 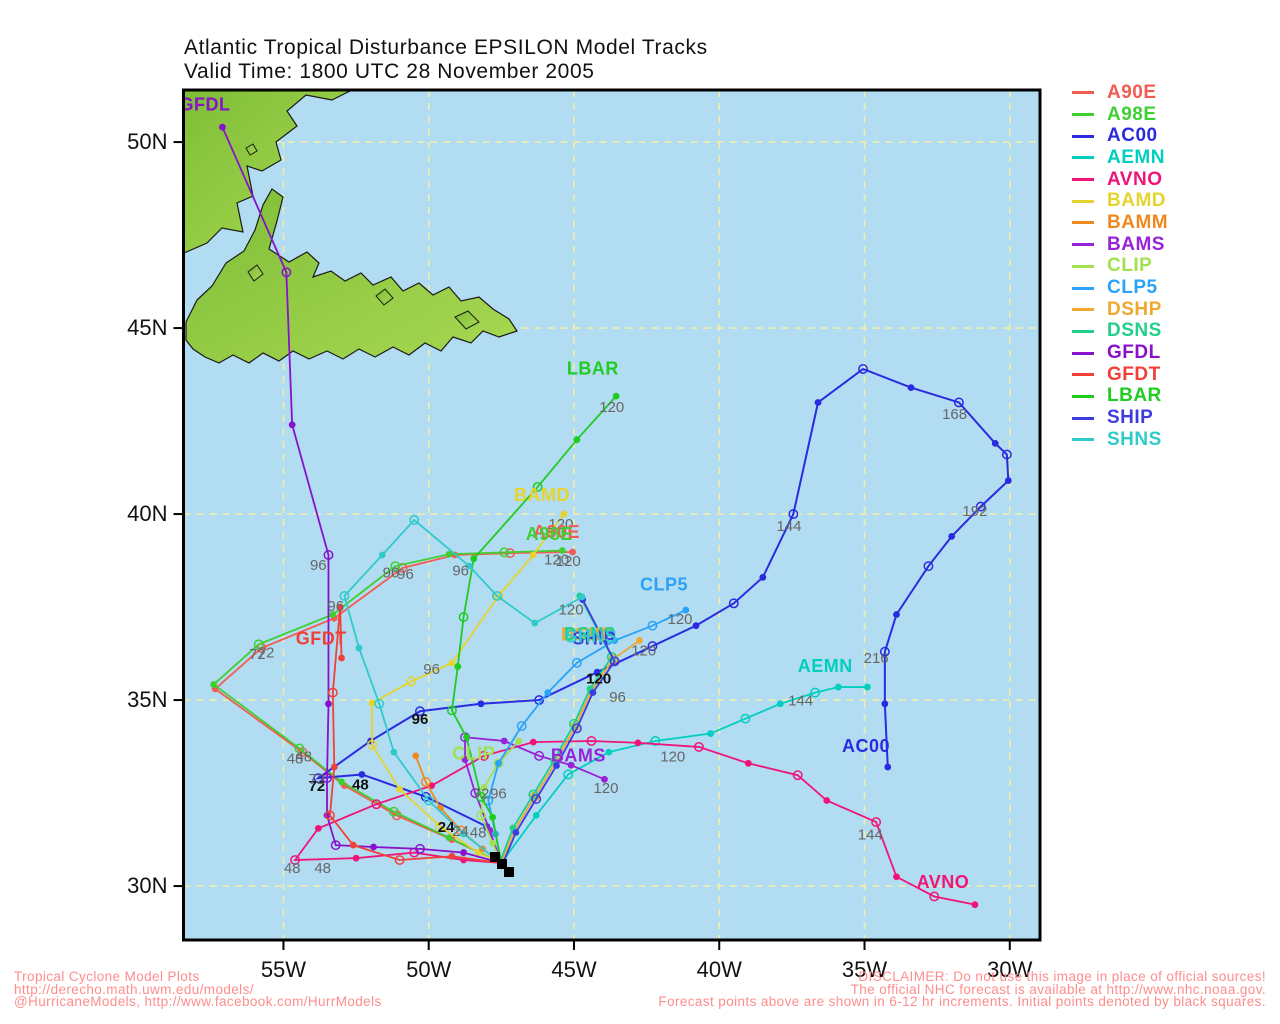 I want to click on legend-label-A98E: A98E, so click(x=1132, y=114).